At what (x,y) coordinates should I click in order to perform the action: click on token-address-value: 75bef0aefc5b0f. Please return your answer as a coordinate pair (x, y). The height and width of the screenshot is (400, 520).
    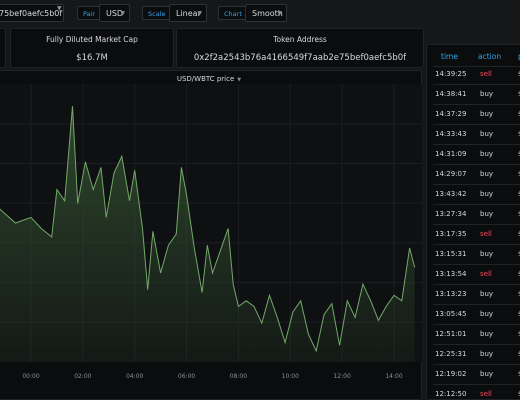
    Looking at the image, I should click on (31, 13).